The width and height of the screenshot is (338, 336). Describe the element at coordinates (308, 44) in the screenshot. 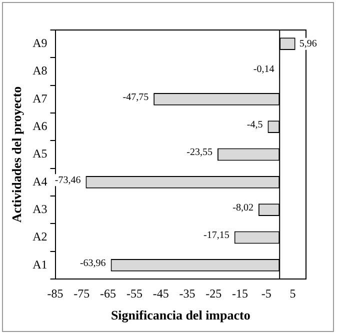

I see `data-label: 5,96` at that location.